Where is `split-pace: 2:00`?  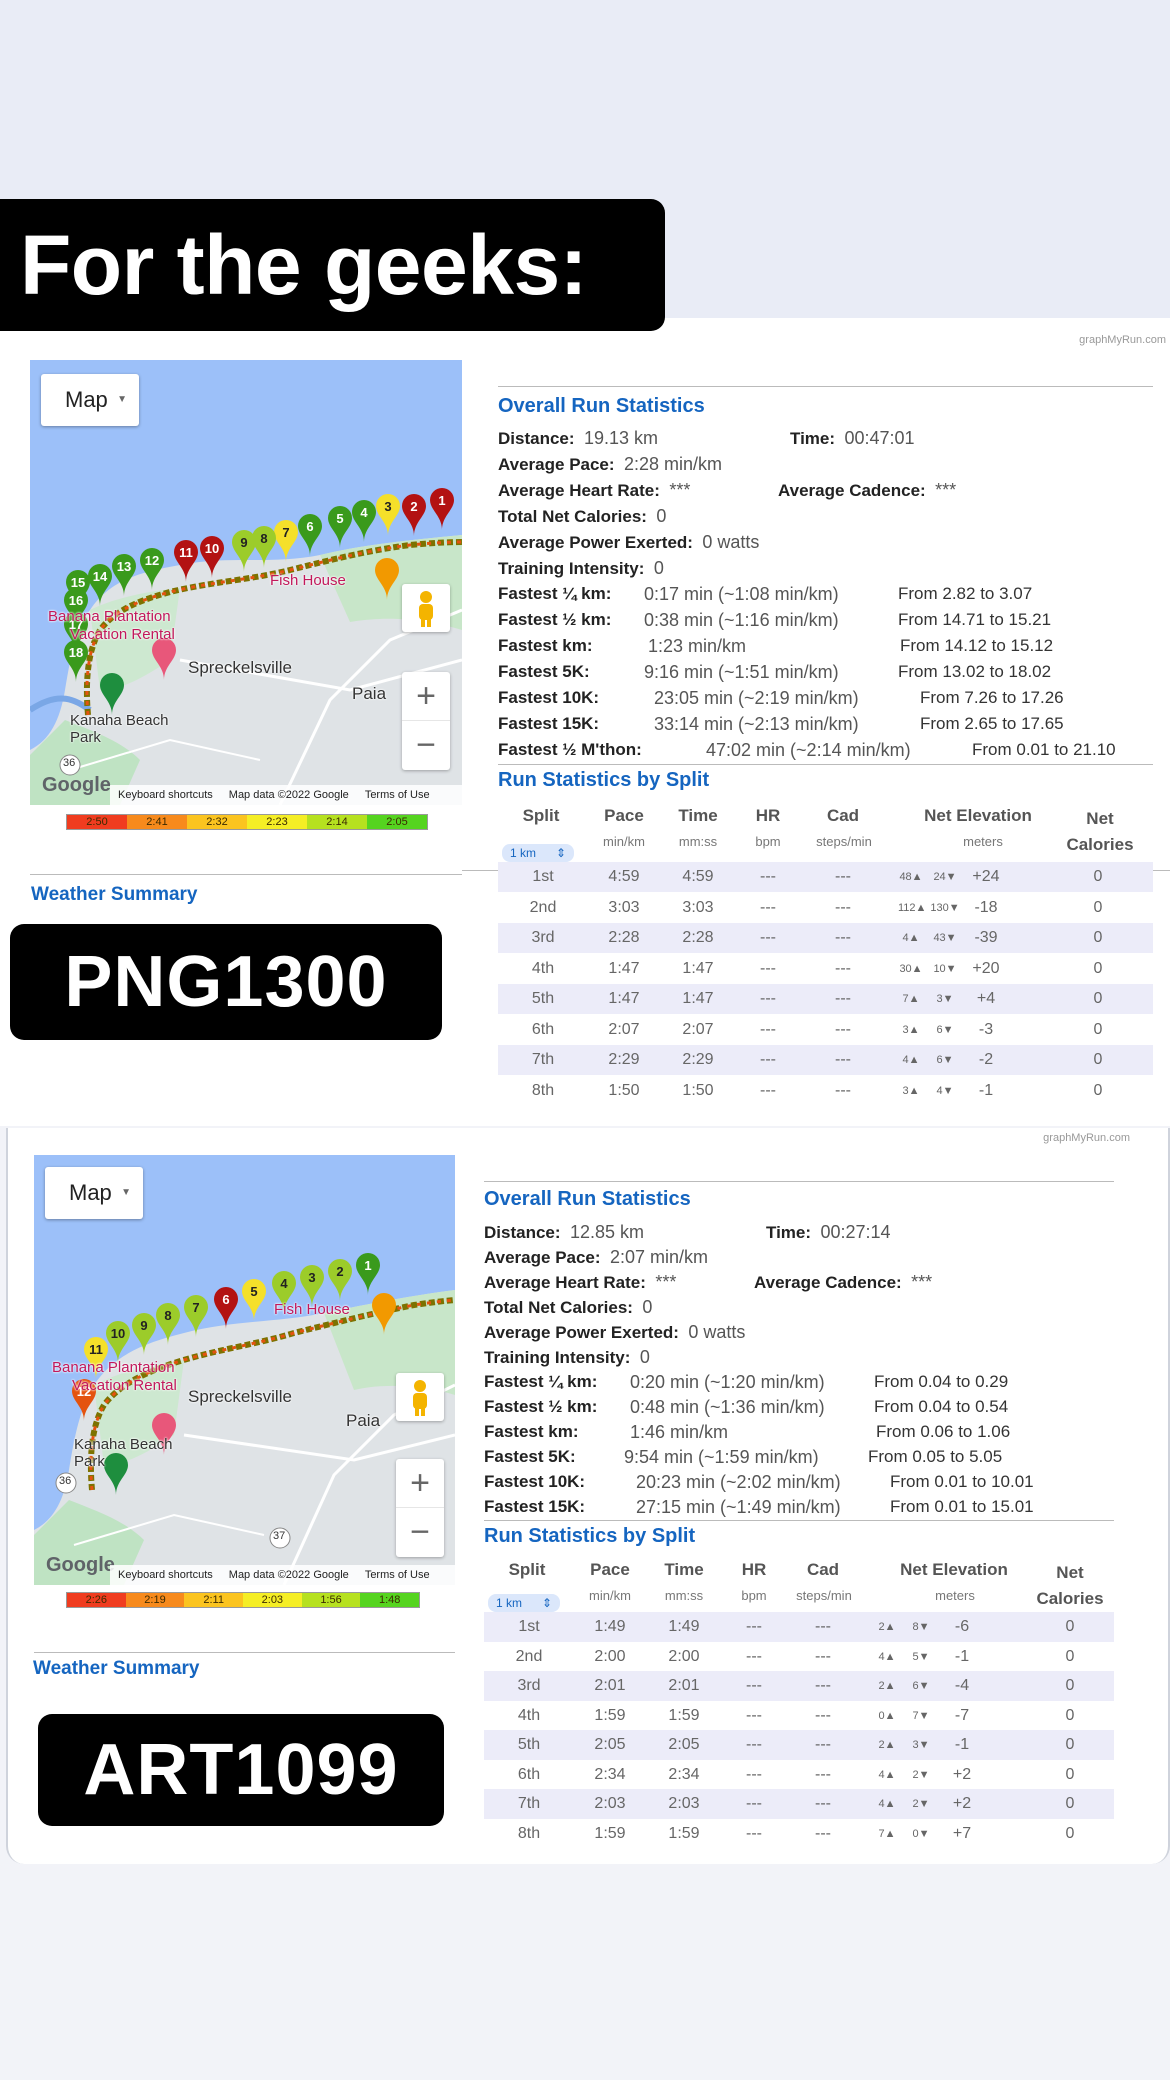
split-pace: 2:00 is located at coordinates (610, 1656).